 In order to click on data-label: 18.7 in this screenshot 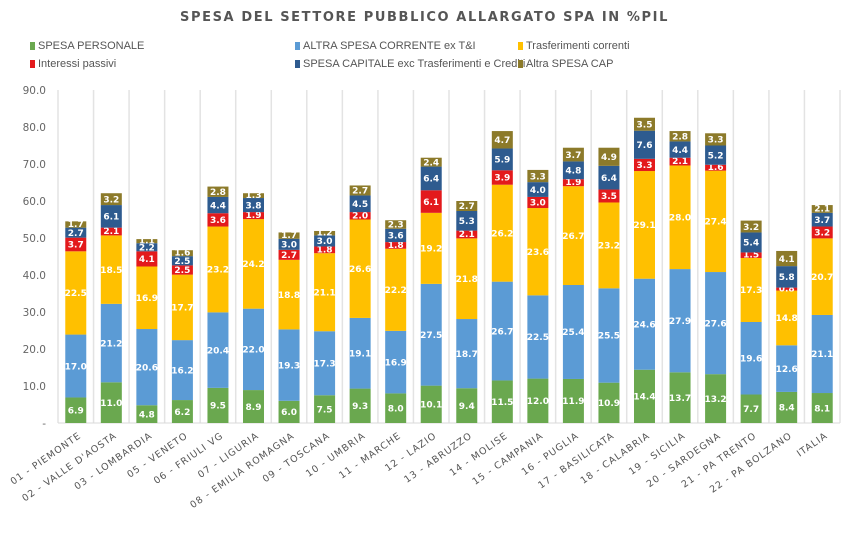, I will do `click(467, 355)`.